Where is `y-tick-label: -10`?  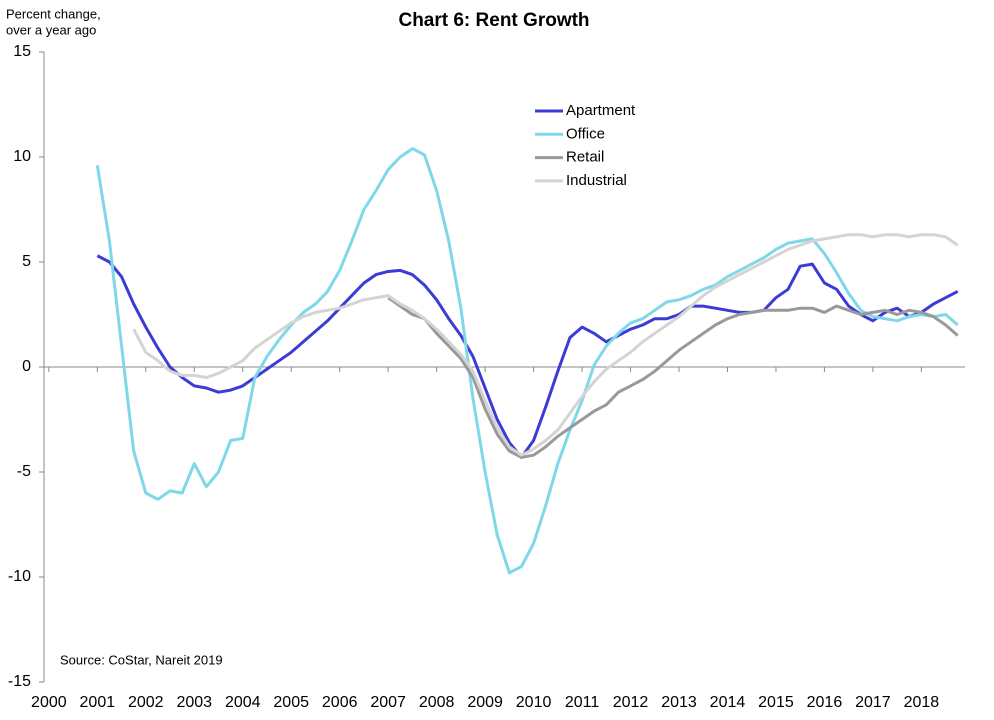 y-tick-label: -10 is located at coordinates (19, 576).